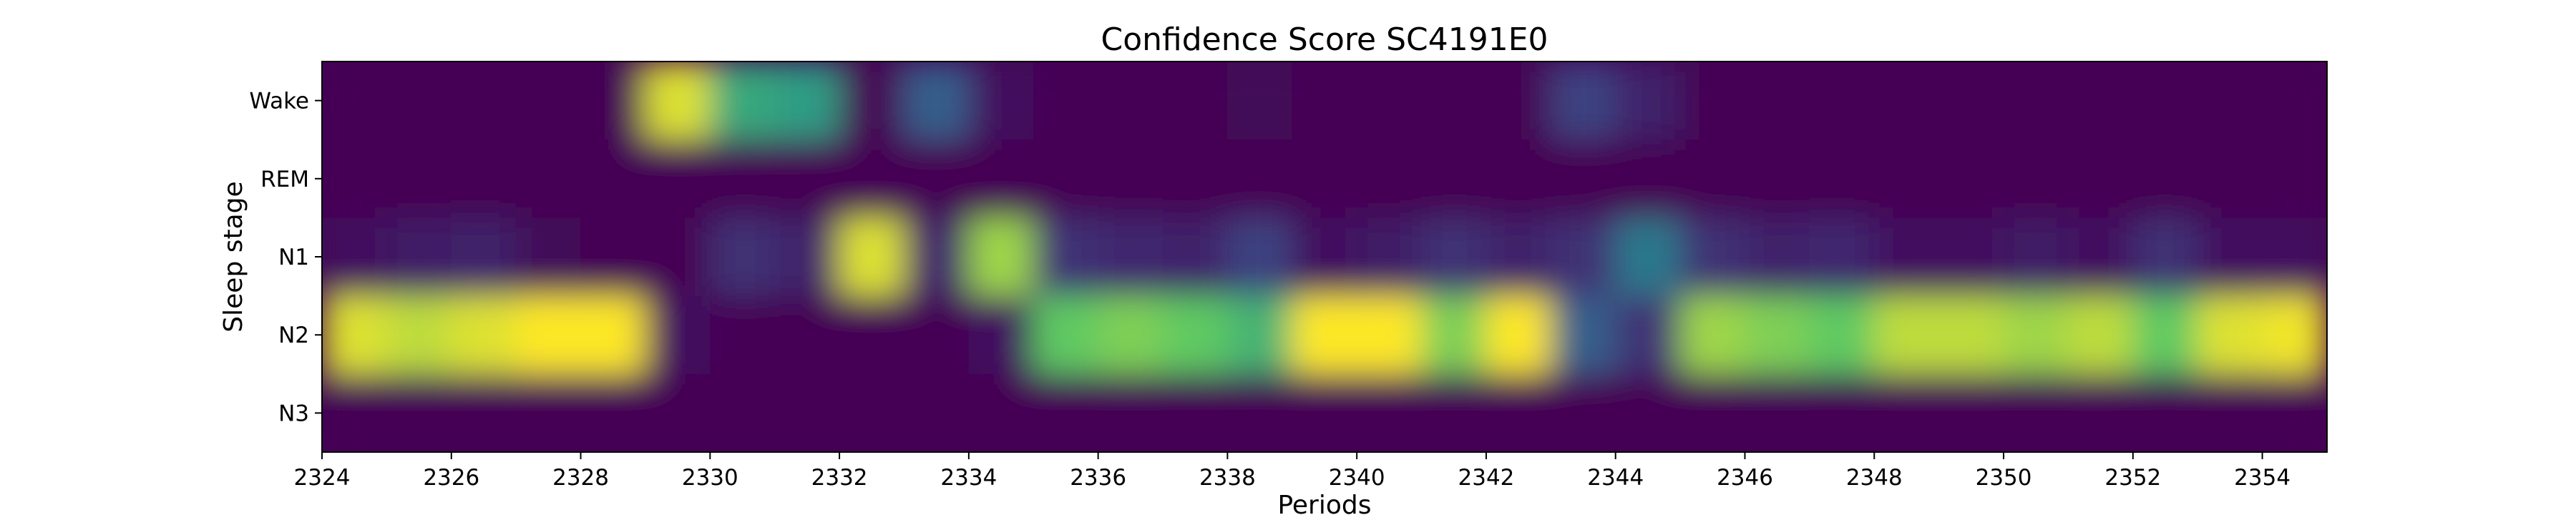 The height and width of the screenshot is (515, 2576). What do you see at coordinates (1486, 478) in the screenshot?
I see `x-tick-label: 2342` at bounding box center [1486, 478].